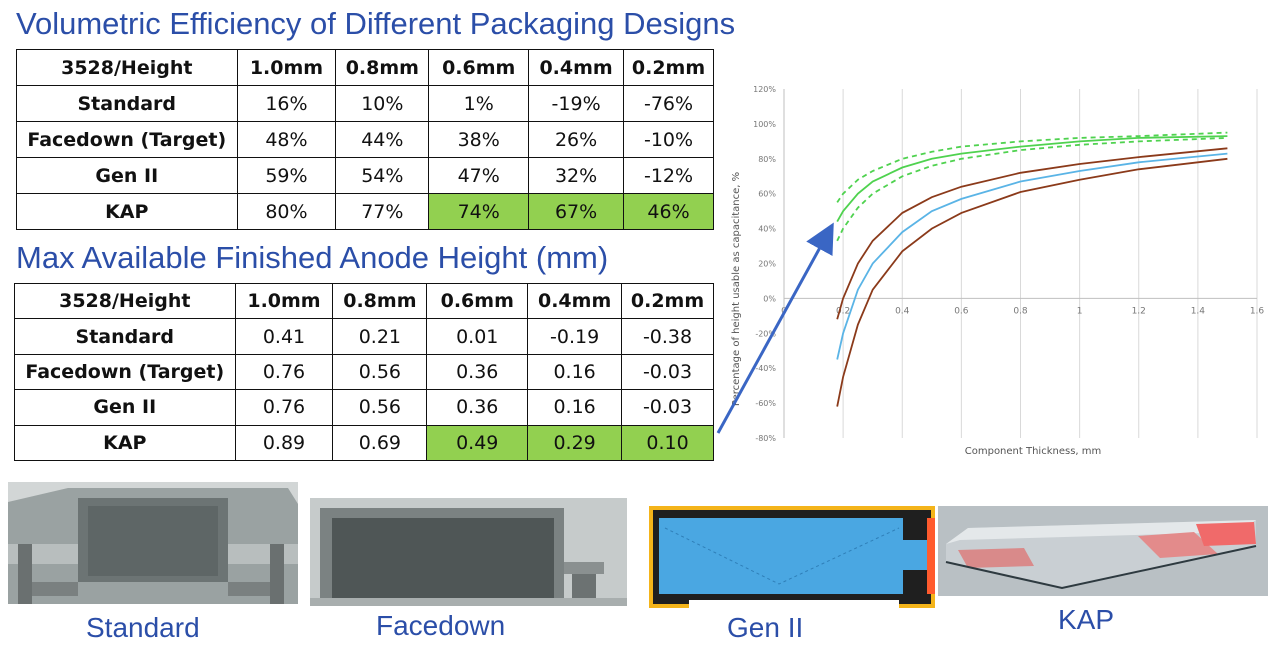  I want to click on gen2-package-image, so click(792, 557).